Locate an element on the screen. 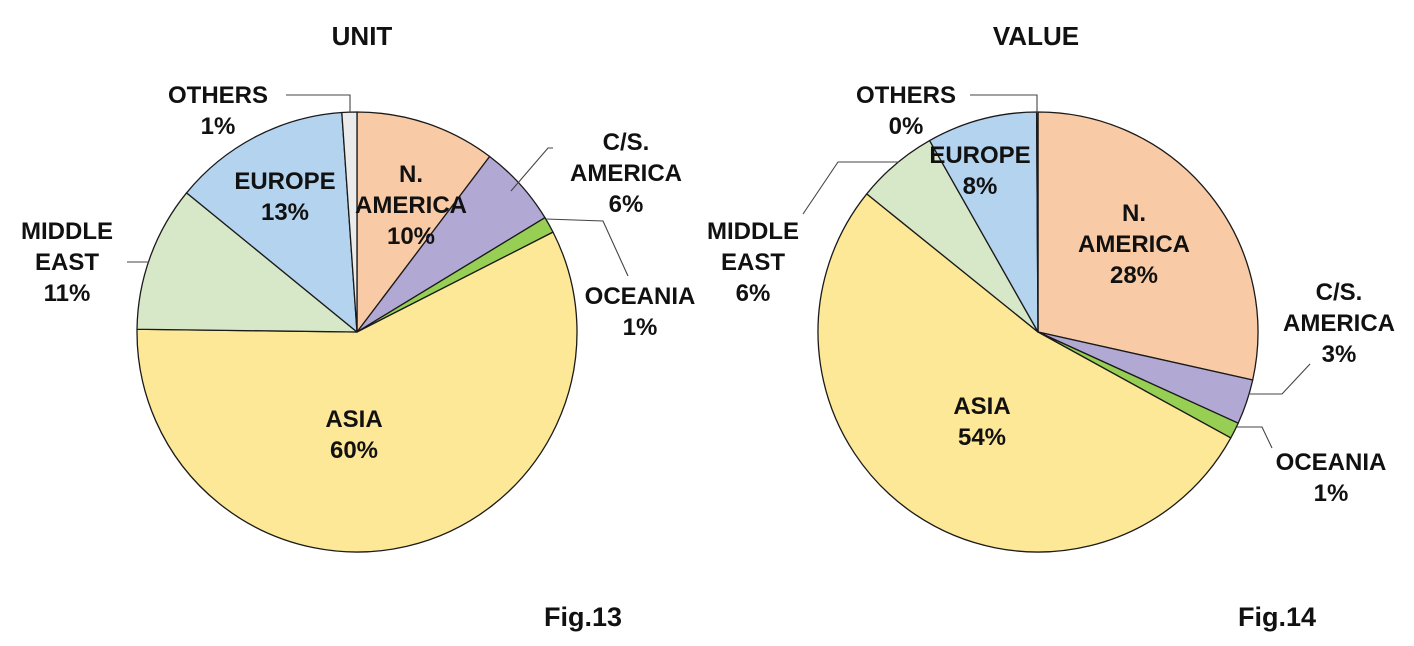 This screenshot has width=1414, height=646. slice-percent-others: 0% is located at coordinates (906, 126).